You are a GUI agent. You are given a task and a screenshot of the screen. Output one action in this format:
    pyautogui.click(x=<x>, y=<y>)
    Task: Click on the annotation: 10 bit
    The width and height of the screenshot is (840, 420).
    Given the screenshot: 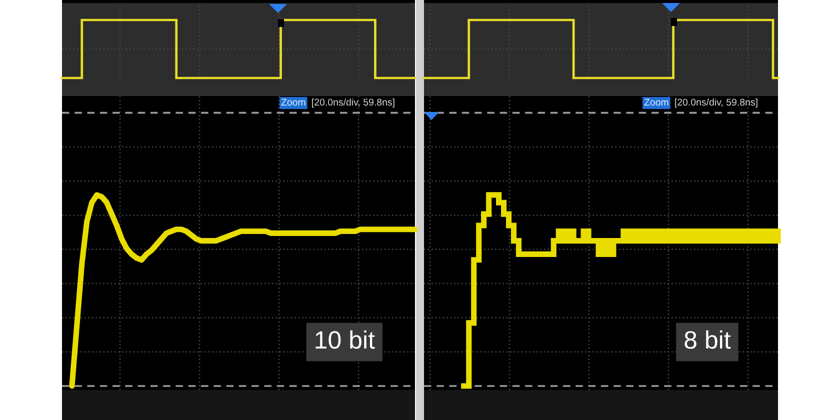 What is the action you would take?
    pyautogui.click(x=345, y=339)
    